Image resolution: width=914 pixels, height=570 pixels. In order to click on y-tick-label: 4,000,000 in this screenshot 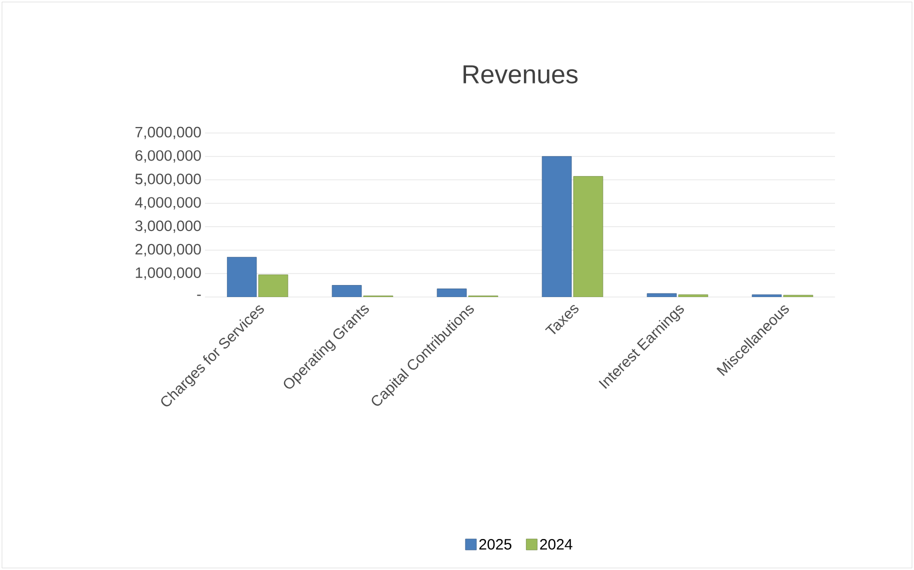, I will do `click(168, 203)`.